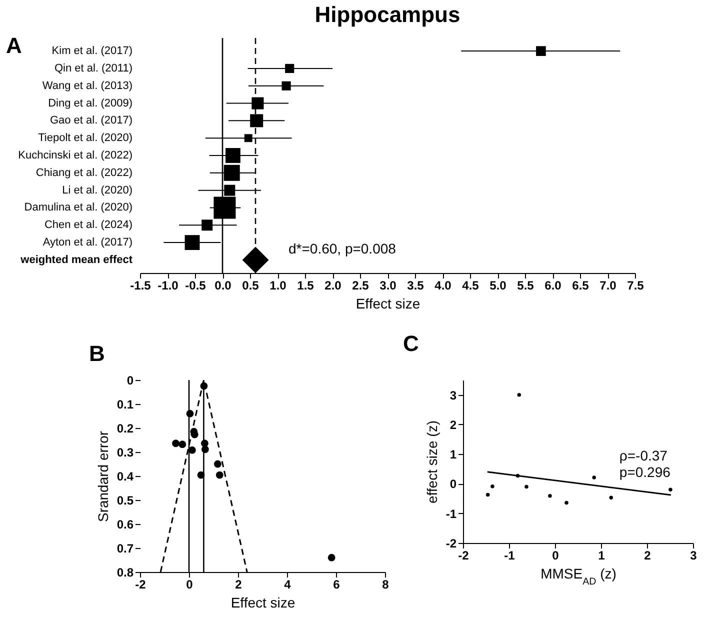 This screenshot has height=624, width=720. What do you see at coordinates (125, 525) in the screenshot?
I see `y-tick-label: 0.6` at bounding box center [125, 525].